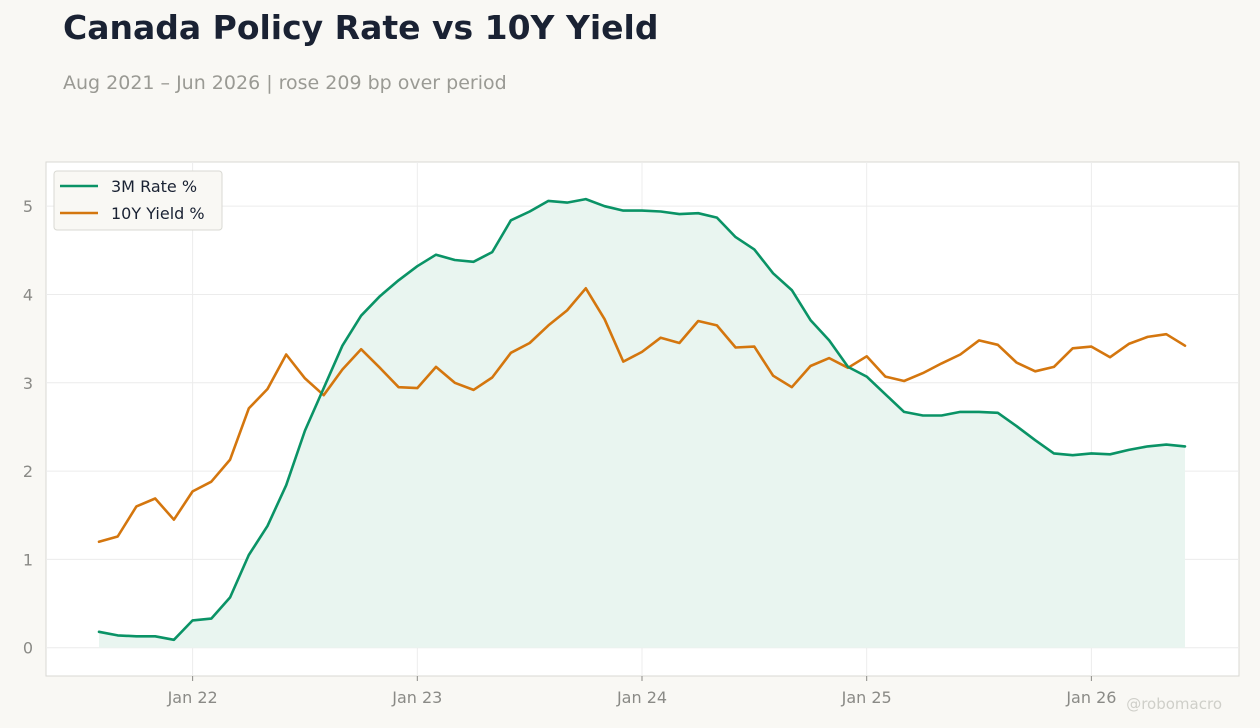 This screenshot has height=728, width=1260. I want to click on x-tick-label: Jan 26, so click(1090, 697).